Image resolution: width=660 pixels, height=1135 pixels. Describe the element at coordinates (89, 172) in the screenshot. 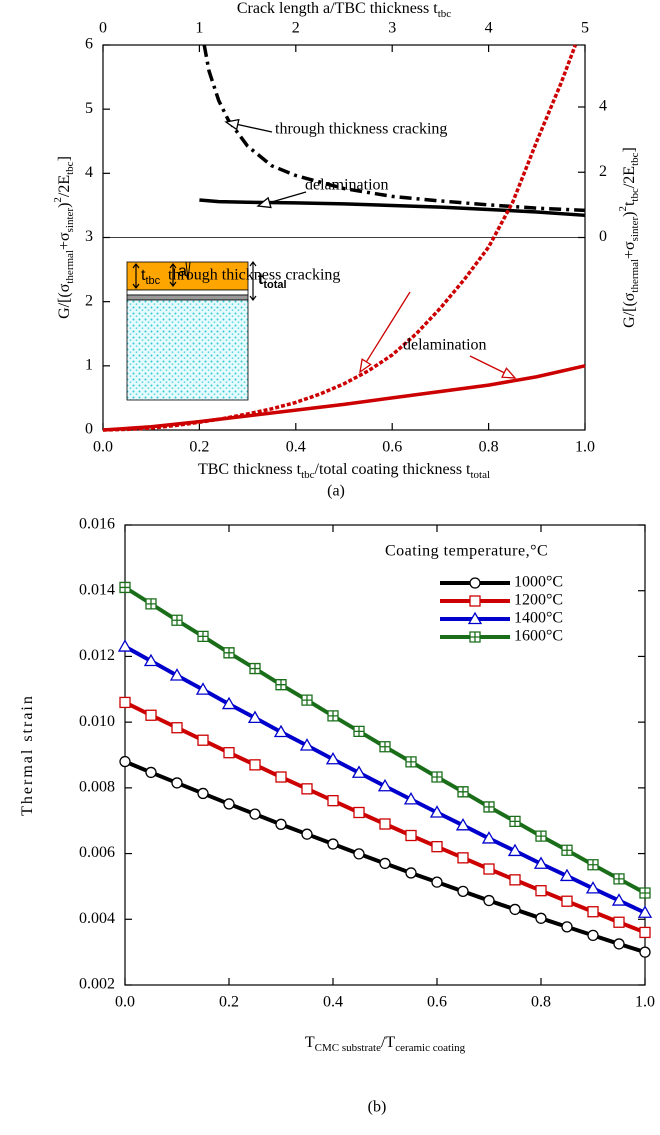

I see `y-tick-label: 4` at that location.